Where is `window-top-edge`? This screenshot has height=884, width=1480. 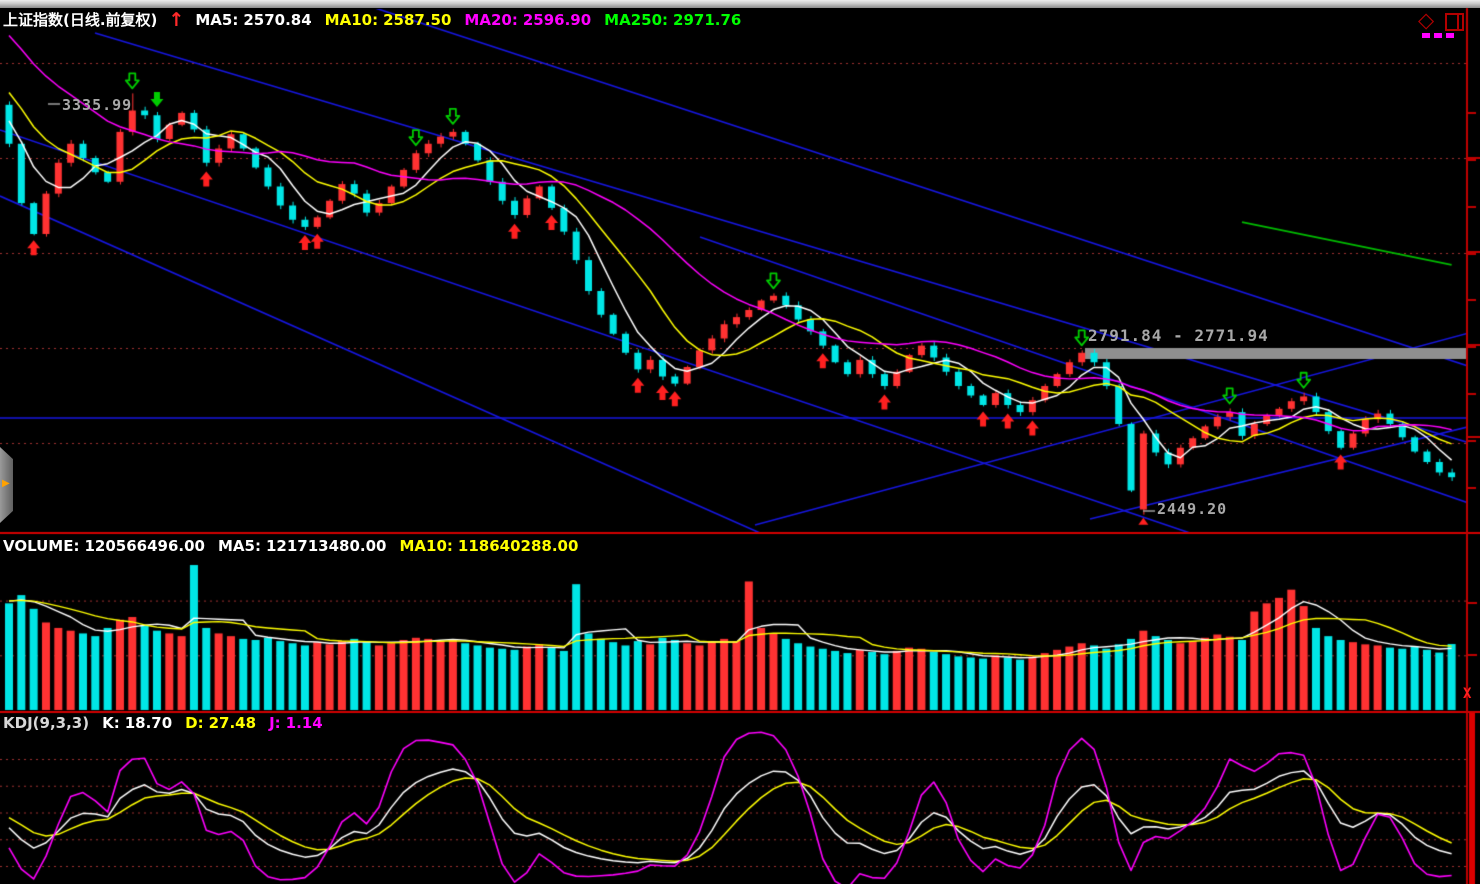 window-top-edge is located at coordinates (740, 4).